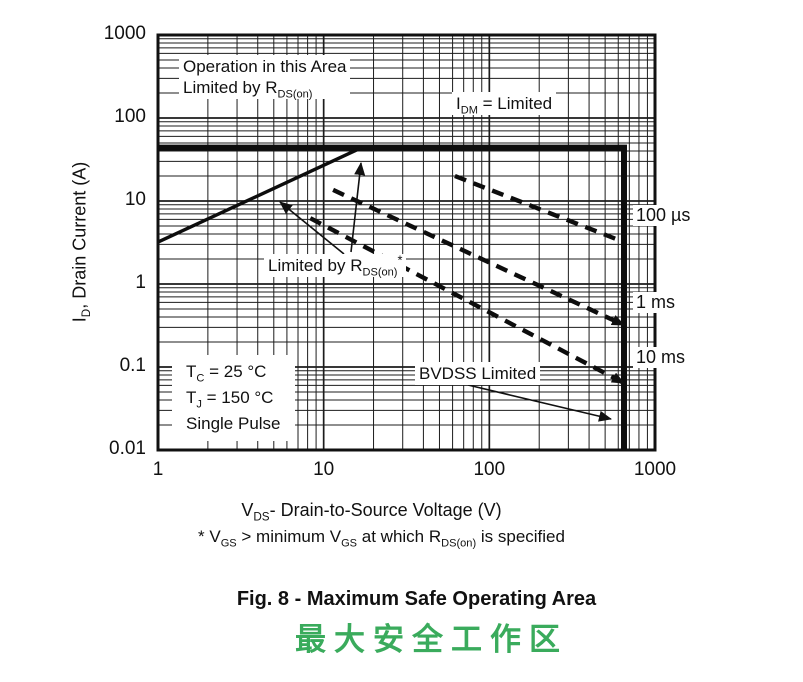 The width and height of the screenshot is (803, 682). I want to click on figure-caption: Fig. 8 - Maximum Safe Operating Area, so click(416, 599).